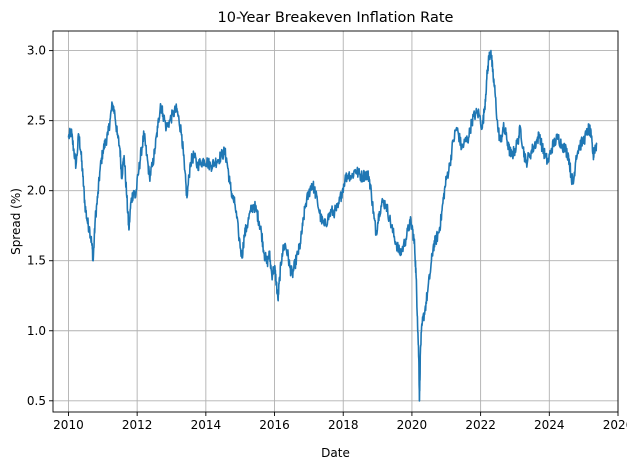 This screenshot has height=462, width=627. Describe the element at coordinates (274, 425) in the screenshot. I see `x-tick-label: 2016` at that location.